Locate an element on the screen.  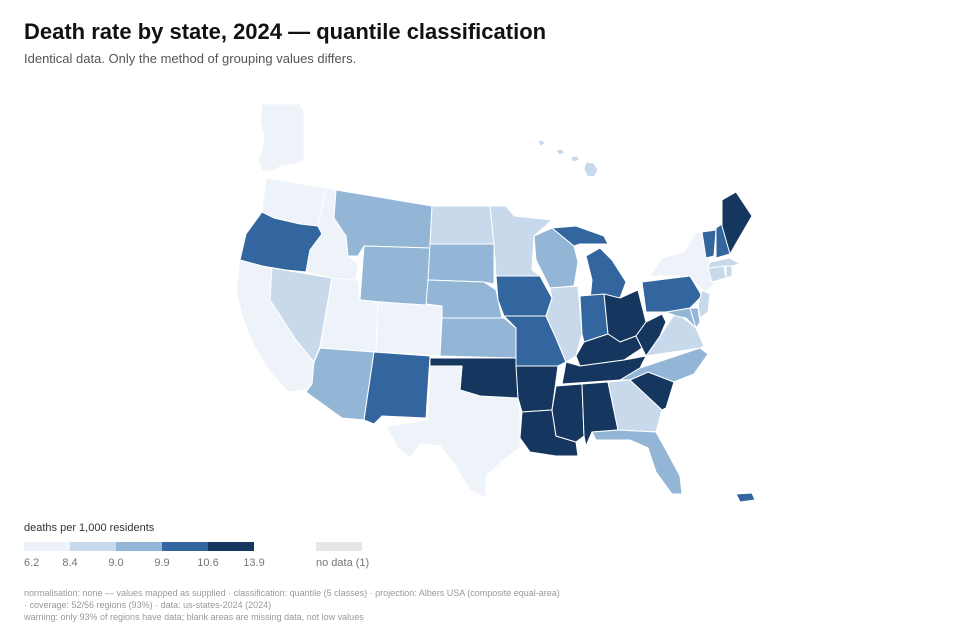
state-HI is located at coordinates (568, 158).